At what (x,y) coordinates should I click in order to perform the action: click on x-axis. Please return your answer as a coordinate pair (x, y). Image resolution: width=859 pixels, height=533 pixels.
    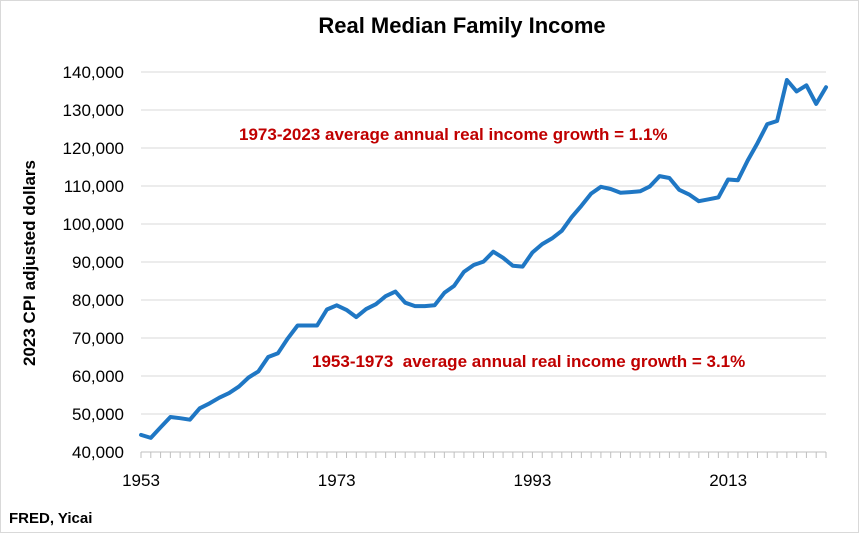
    Looking at the image, I should click on (483, 454).